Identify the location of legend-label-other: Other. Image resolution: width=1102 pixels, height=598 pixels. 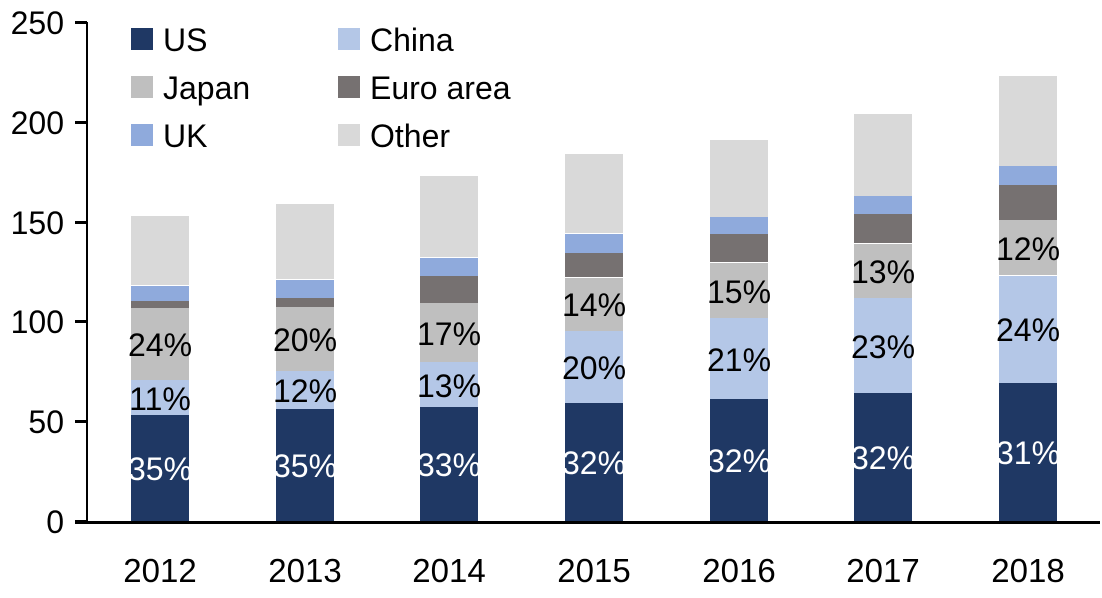
(410, 136).